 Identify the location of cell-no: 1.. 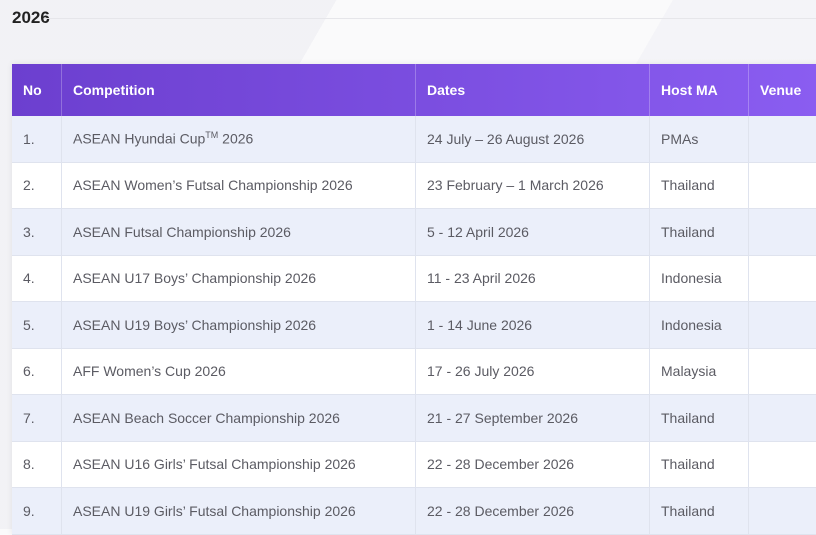
(37, 139).